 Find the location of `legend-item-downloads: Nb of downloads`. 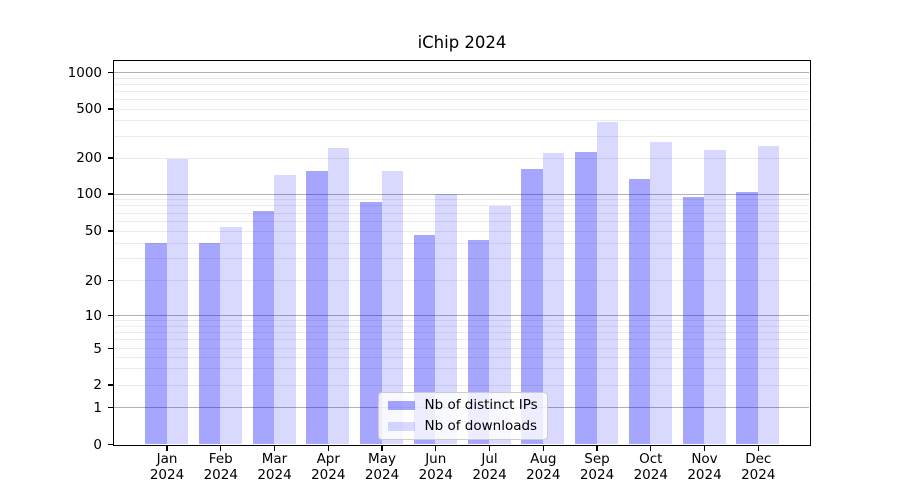

legend-item-downloads: Nb of downloads is located at coordinates (462, 426).